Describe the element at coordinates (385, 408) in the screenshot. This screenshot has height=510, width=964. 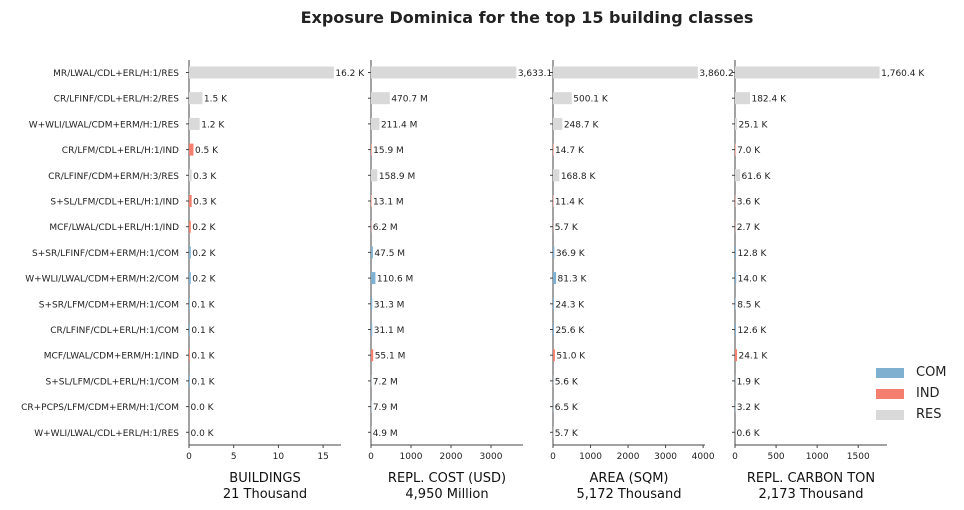
I see `data-label: 7.9 M` at that location.